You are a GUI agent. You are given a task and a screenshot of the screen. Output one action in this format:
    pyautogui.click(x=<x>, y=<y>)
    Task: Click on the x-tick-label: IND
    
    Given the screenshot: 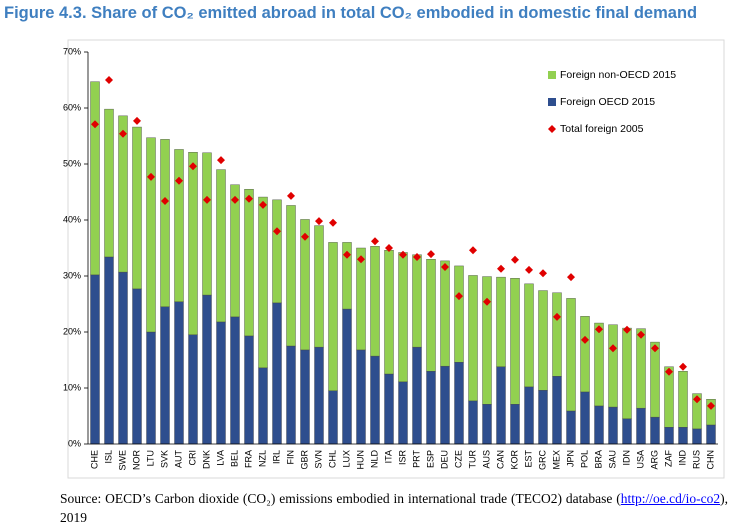 What is the action you would take?
    pyautogui.click(x=682, y=458)
    